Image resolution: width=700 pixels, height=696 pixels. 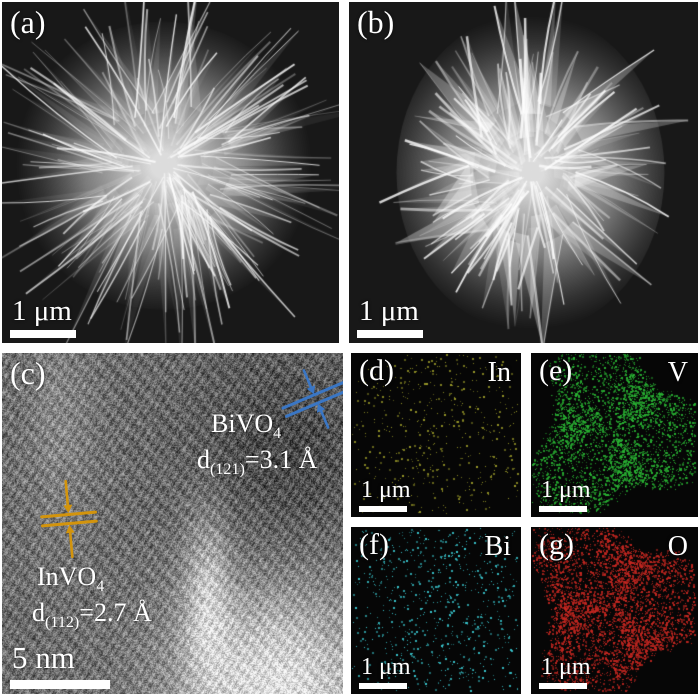 I want to click on panel-f-scale-bar: 1 μm, so click(x=385, y=671).